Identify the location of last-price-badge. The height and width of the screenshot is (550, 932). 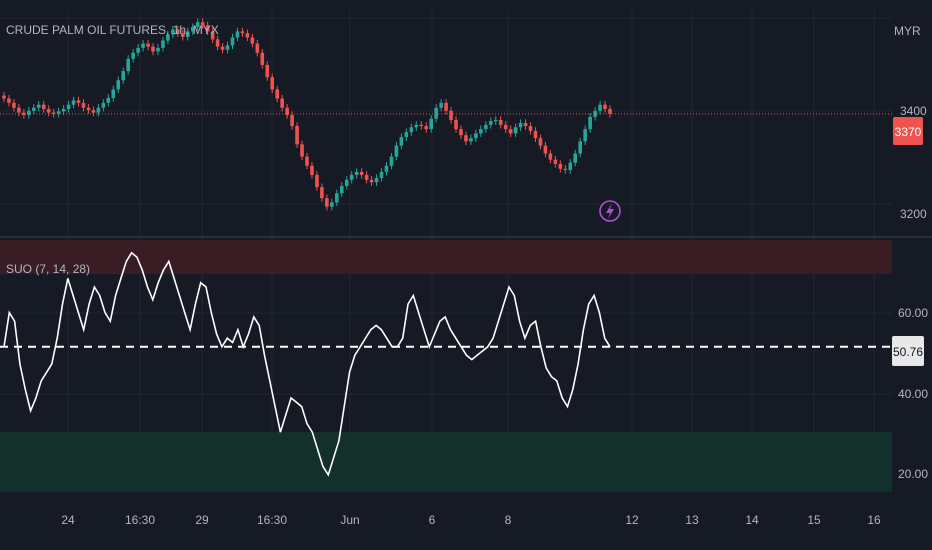
(908, 131).